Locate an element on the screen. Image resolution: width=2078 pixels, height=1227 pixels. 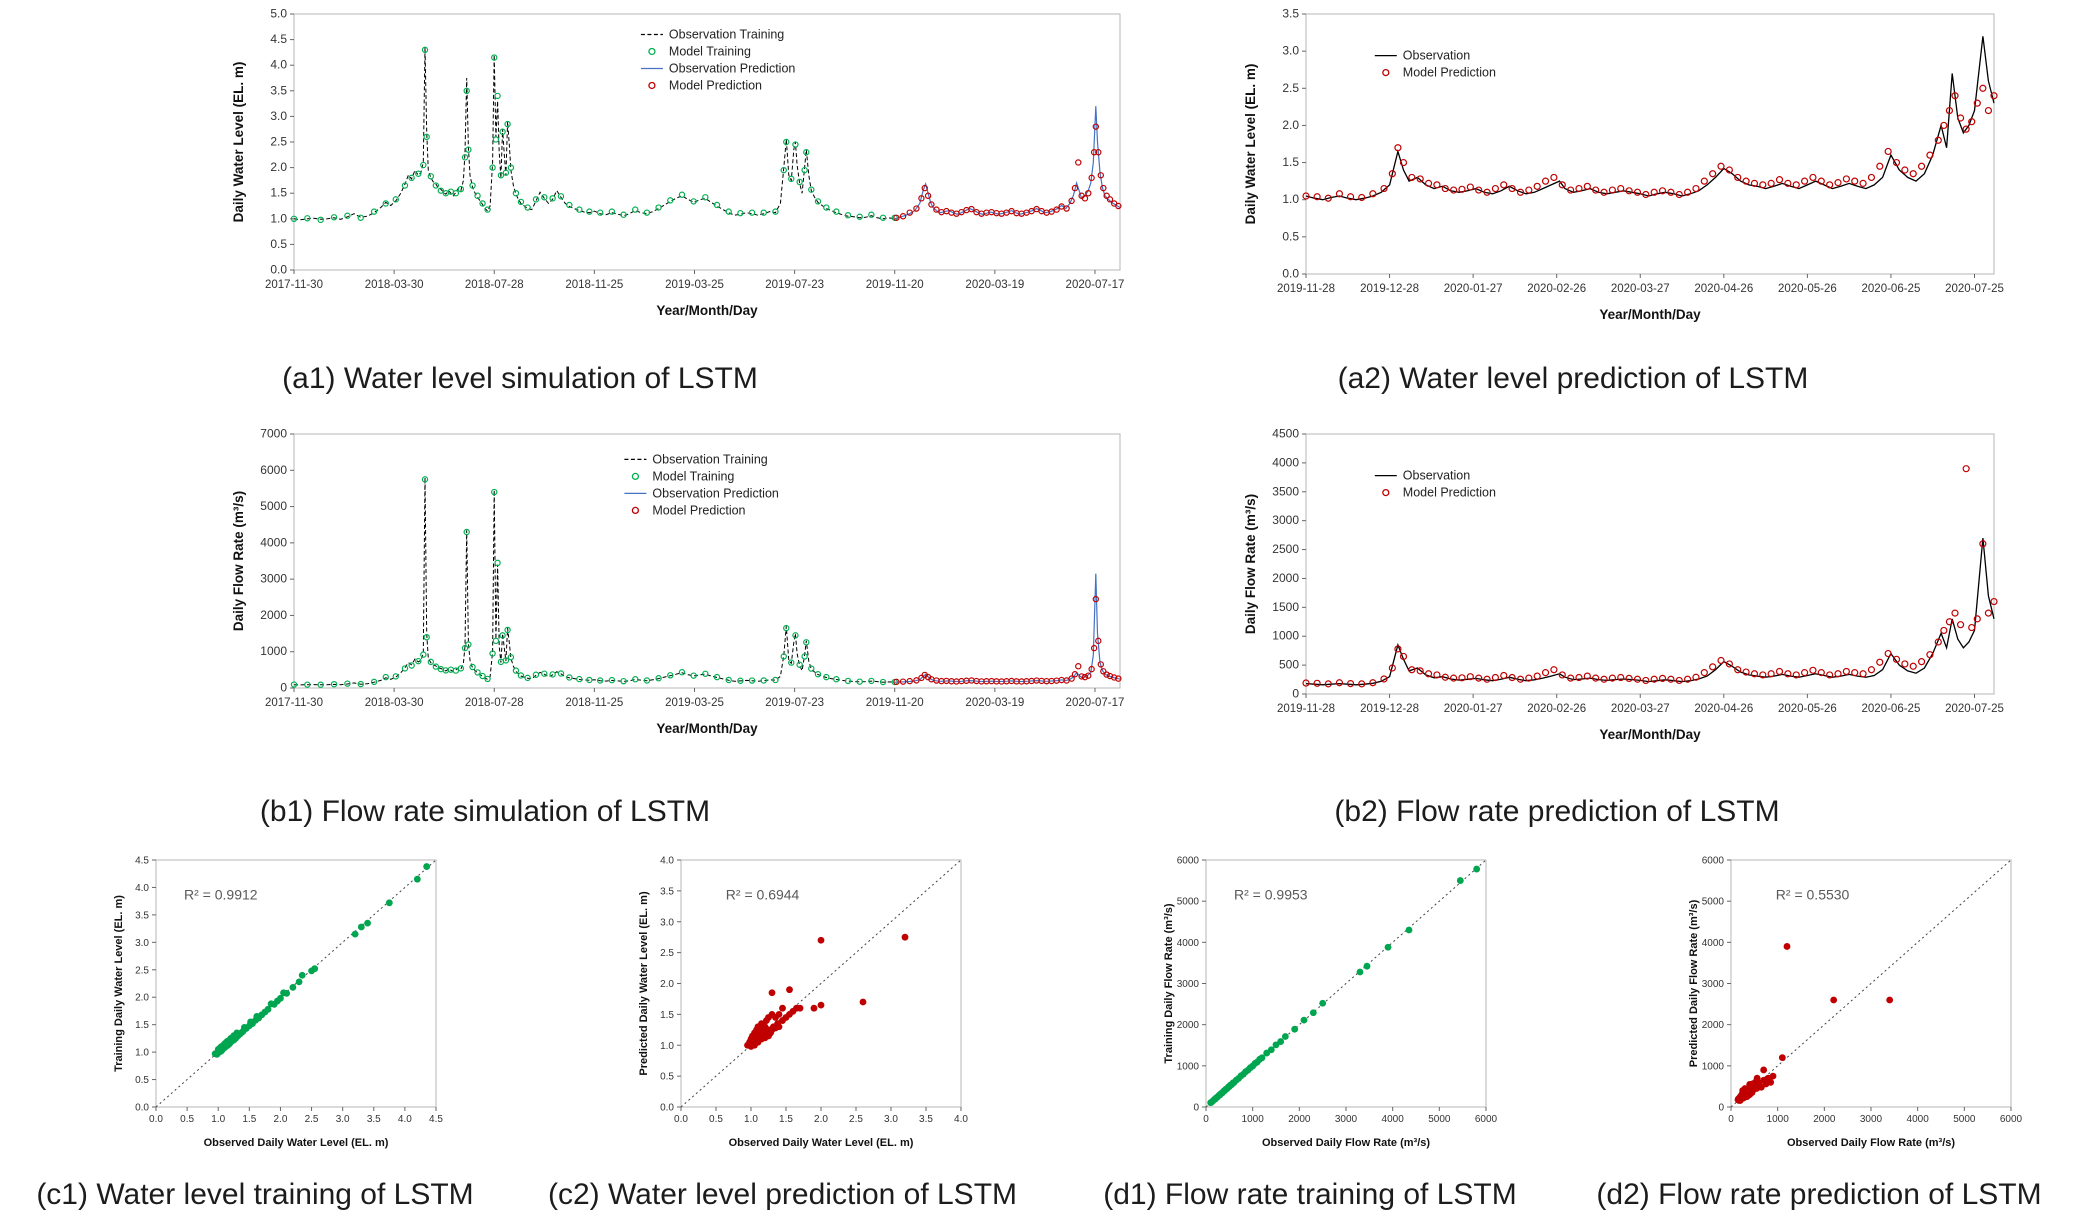
svg-text: 5.0 is located at coordinates (278, 14).